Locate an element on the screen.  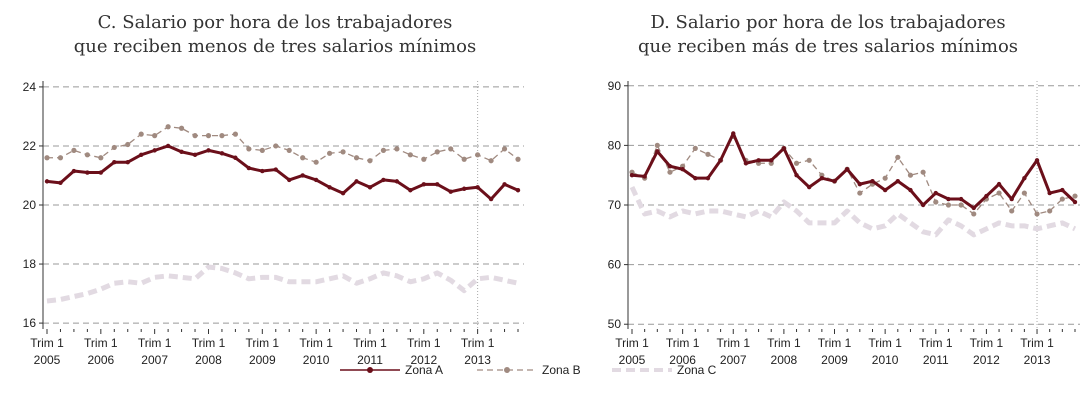
legend-label: Zona C is located at coordinates (697, 370).